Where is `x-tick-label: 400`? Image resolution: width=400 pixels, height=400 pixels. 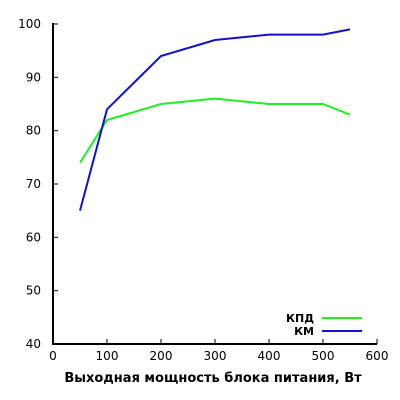
x-tick-label: 400 is located at coordinates (269, 356).